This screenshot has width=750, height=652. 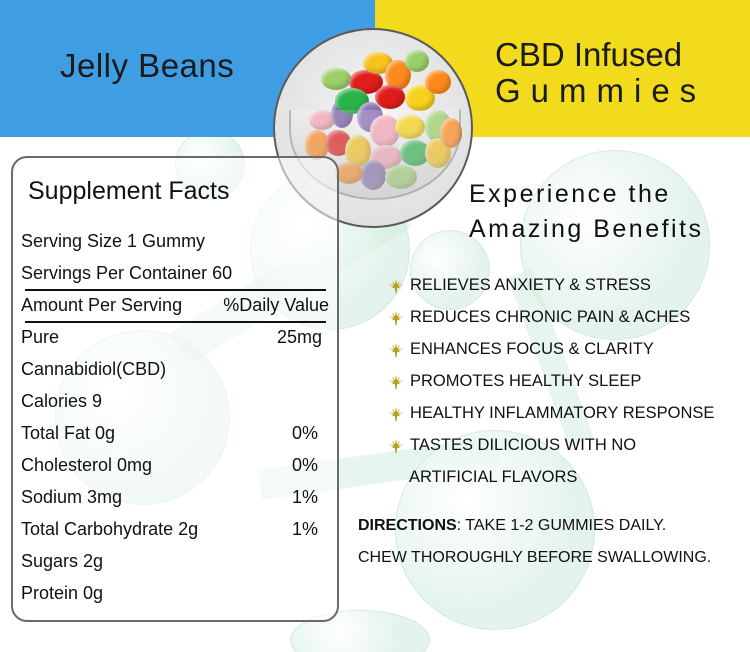 I want to click on daily-value-header: %Daily Value, so click(x=276, y=305).